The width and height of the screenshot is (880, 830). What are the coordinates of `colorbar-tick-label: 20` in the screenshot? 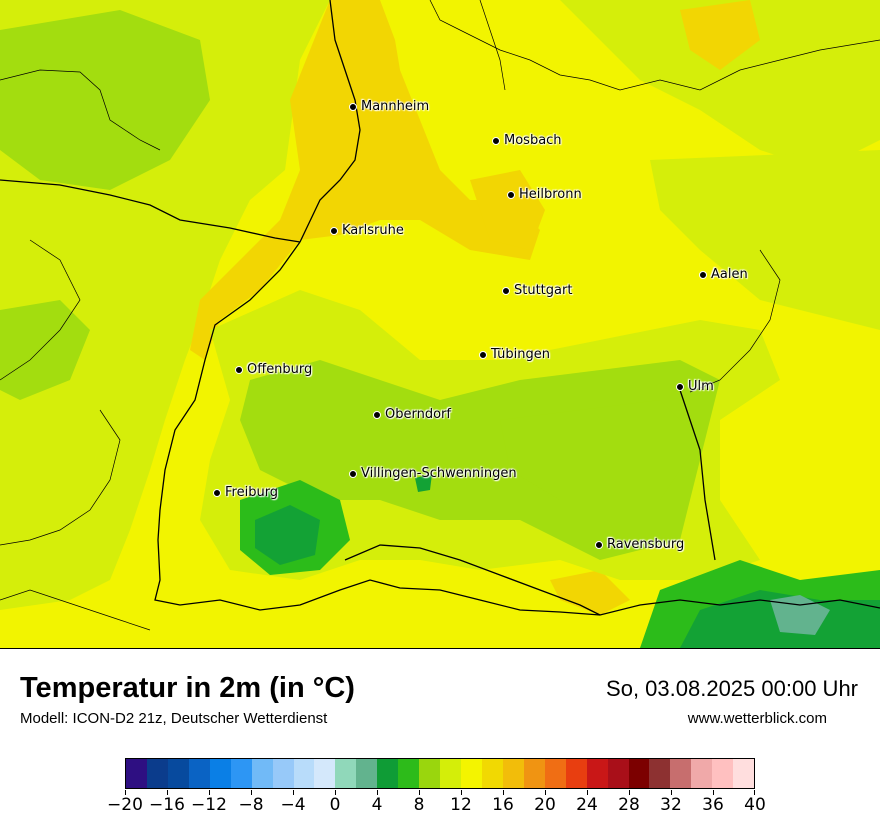 It's located at (545, 805).